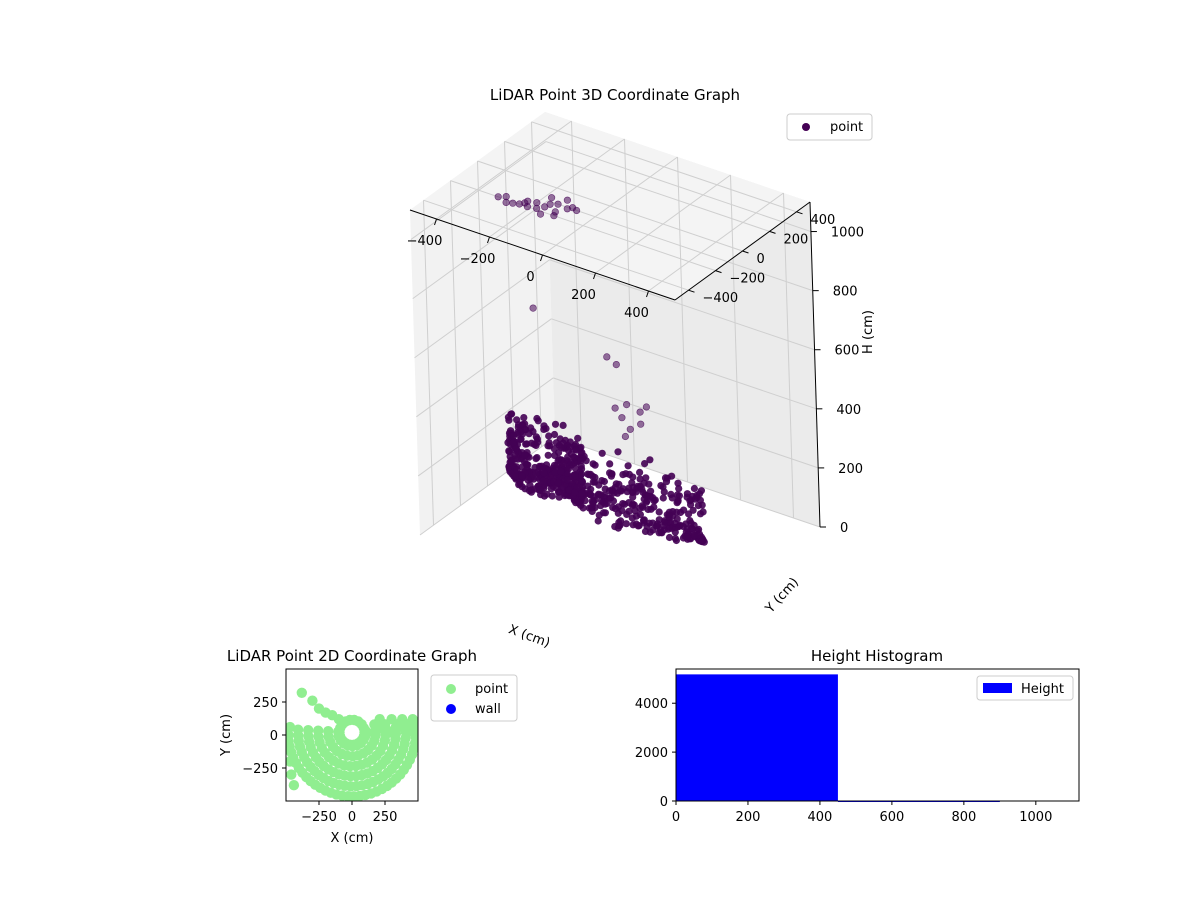  What do you see at coordinates (843, 761) in the screenshot?
I see `histogram-ticks: 0 200 400 600 800 1000 0 2000 4000` at bounding box center [843, 761].